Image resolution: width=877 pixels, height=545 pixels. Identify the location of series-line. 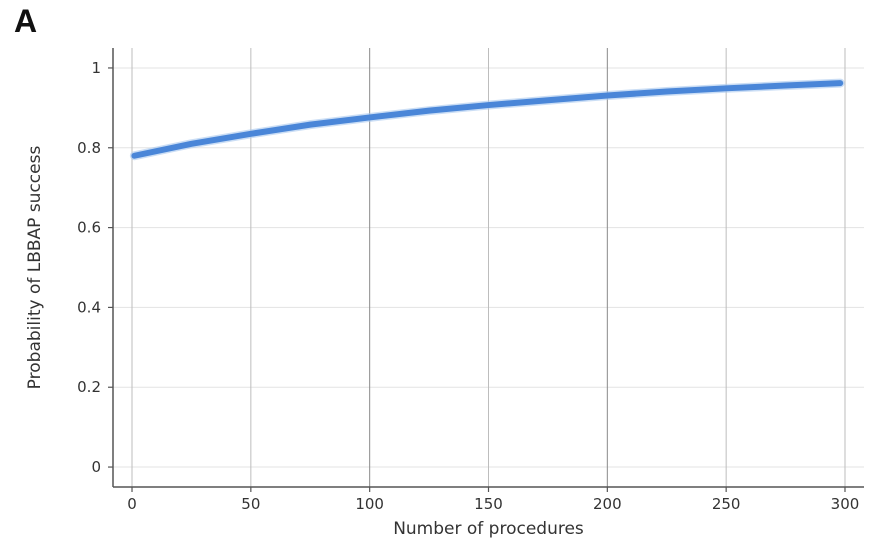
(487, 119).